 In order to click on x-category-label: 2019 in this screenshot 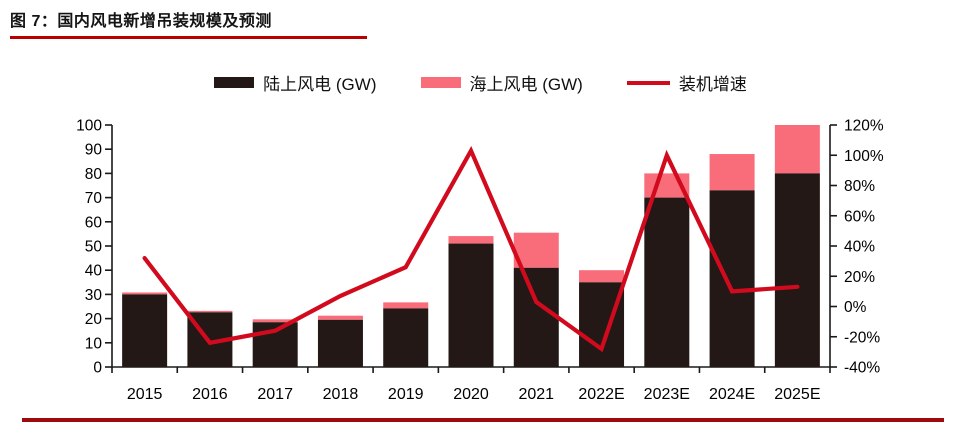, I will do `click(406, 394)`.